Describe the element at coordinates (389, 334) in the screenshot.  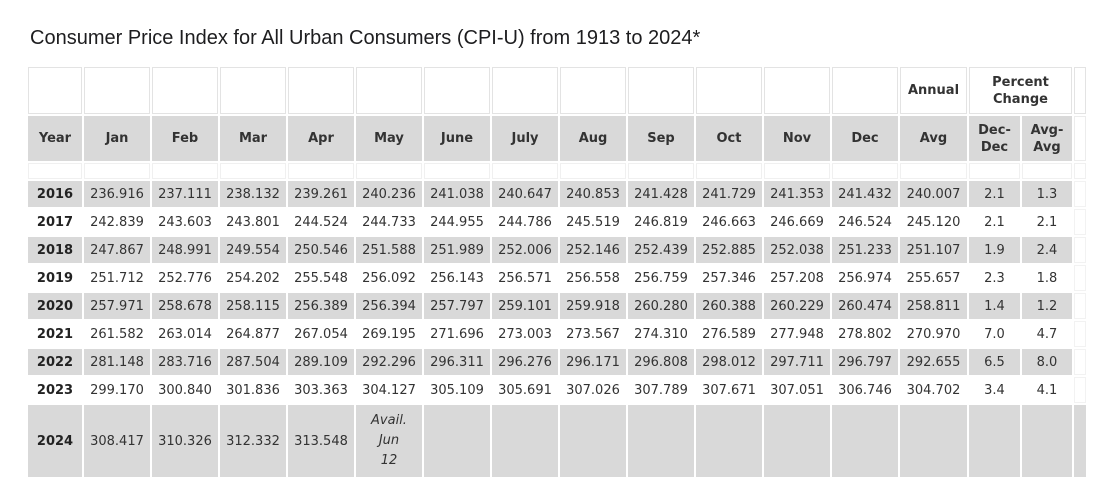
I see `value-cell: 269.195` at that location.